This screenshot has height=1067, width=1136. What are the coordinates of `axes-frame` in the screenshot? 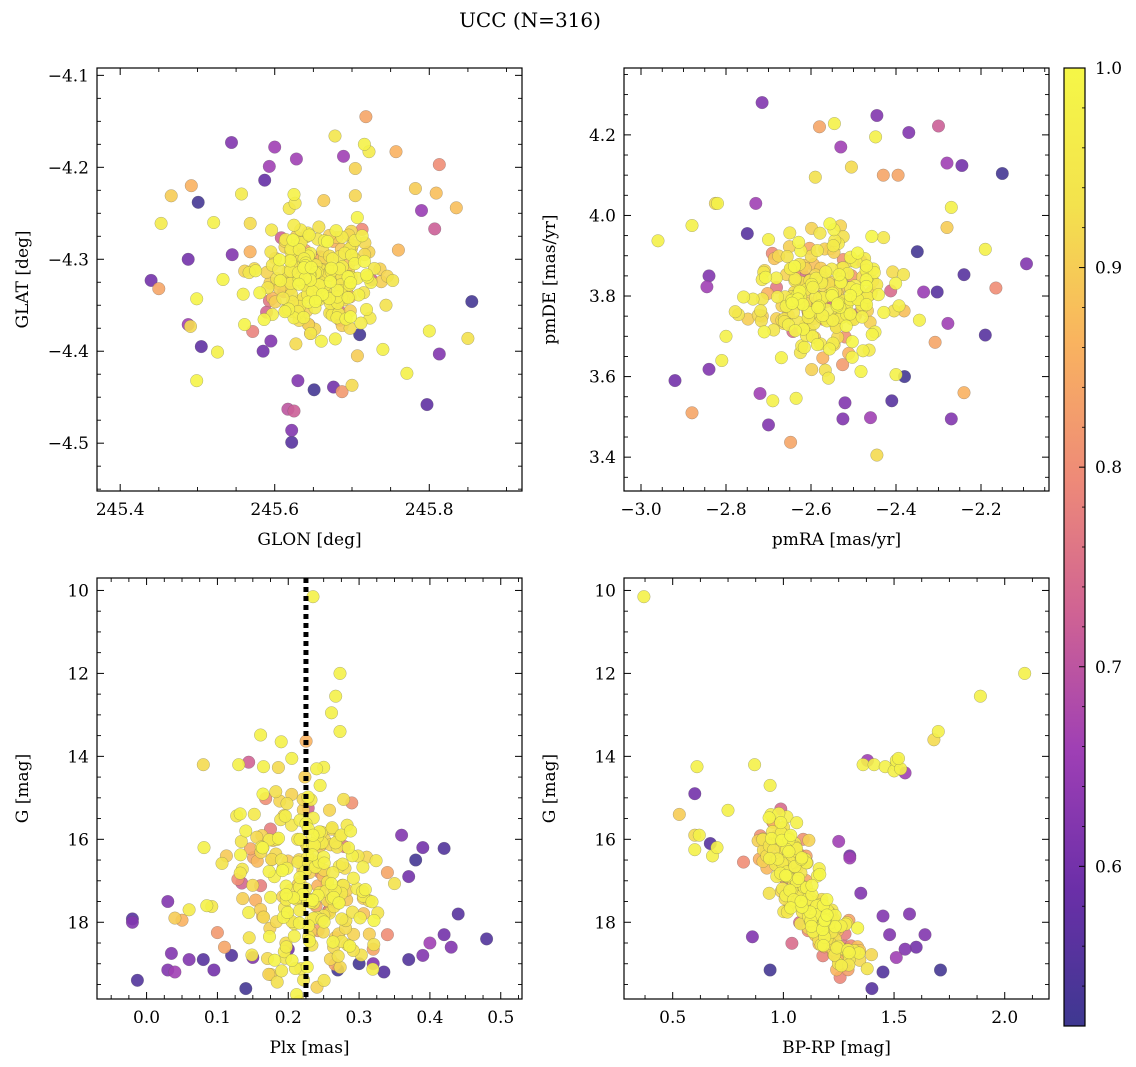 It's located at (836, 279).